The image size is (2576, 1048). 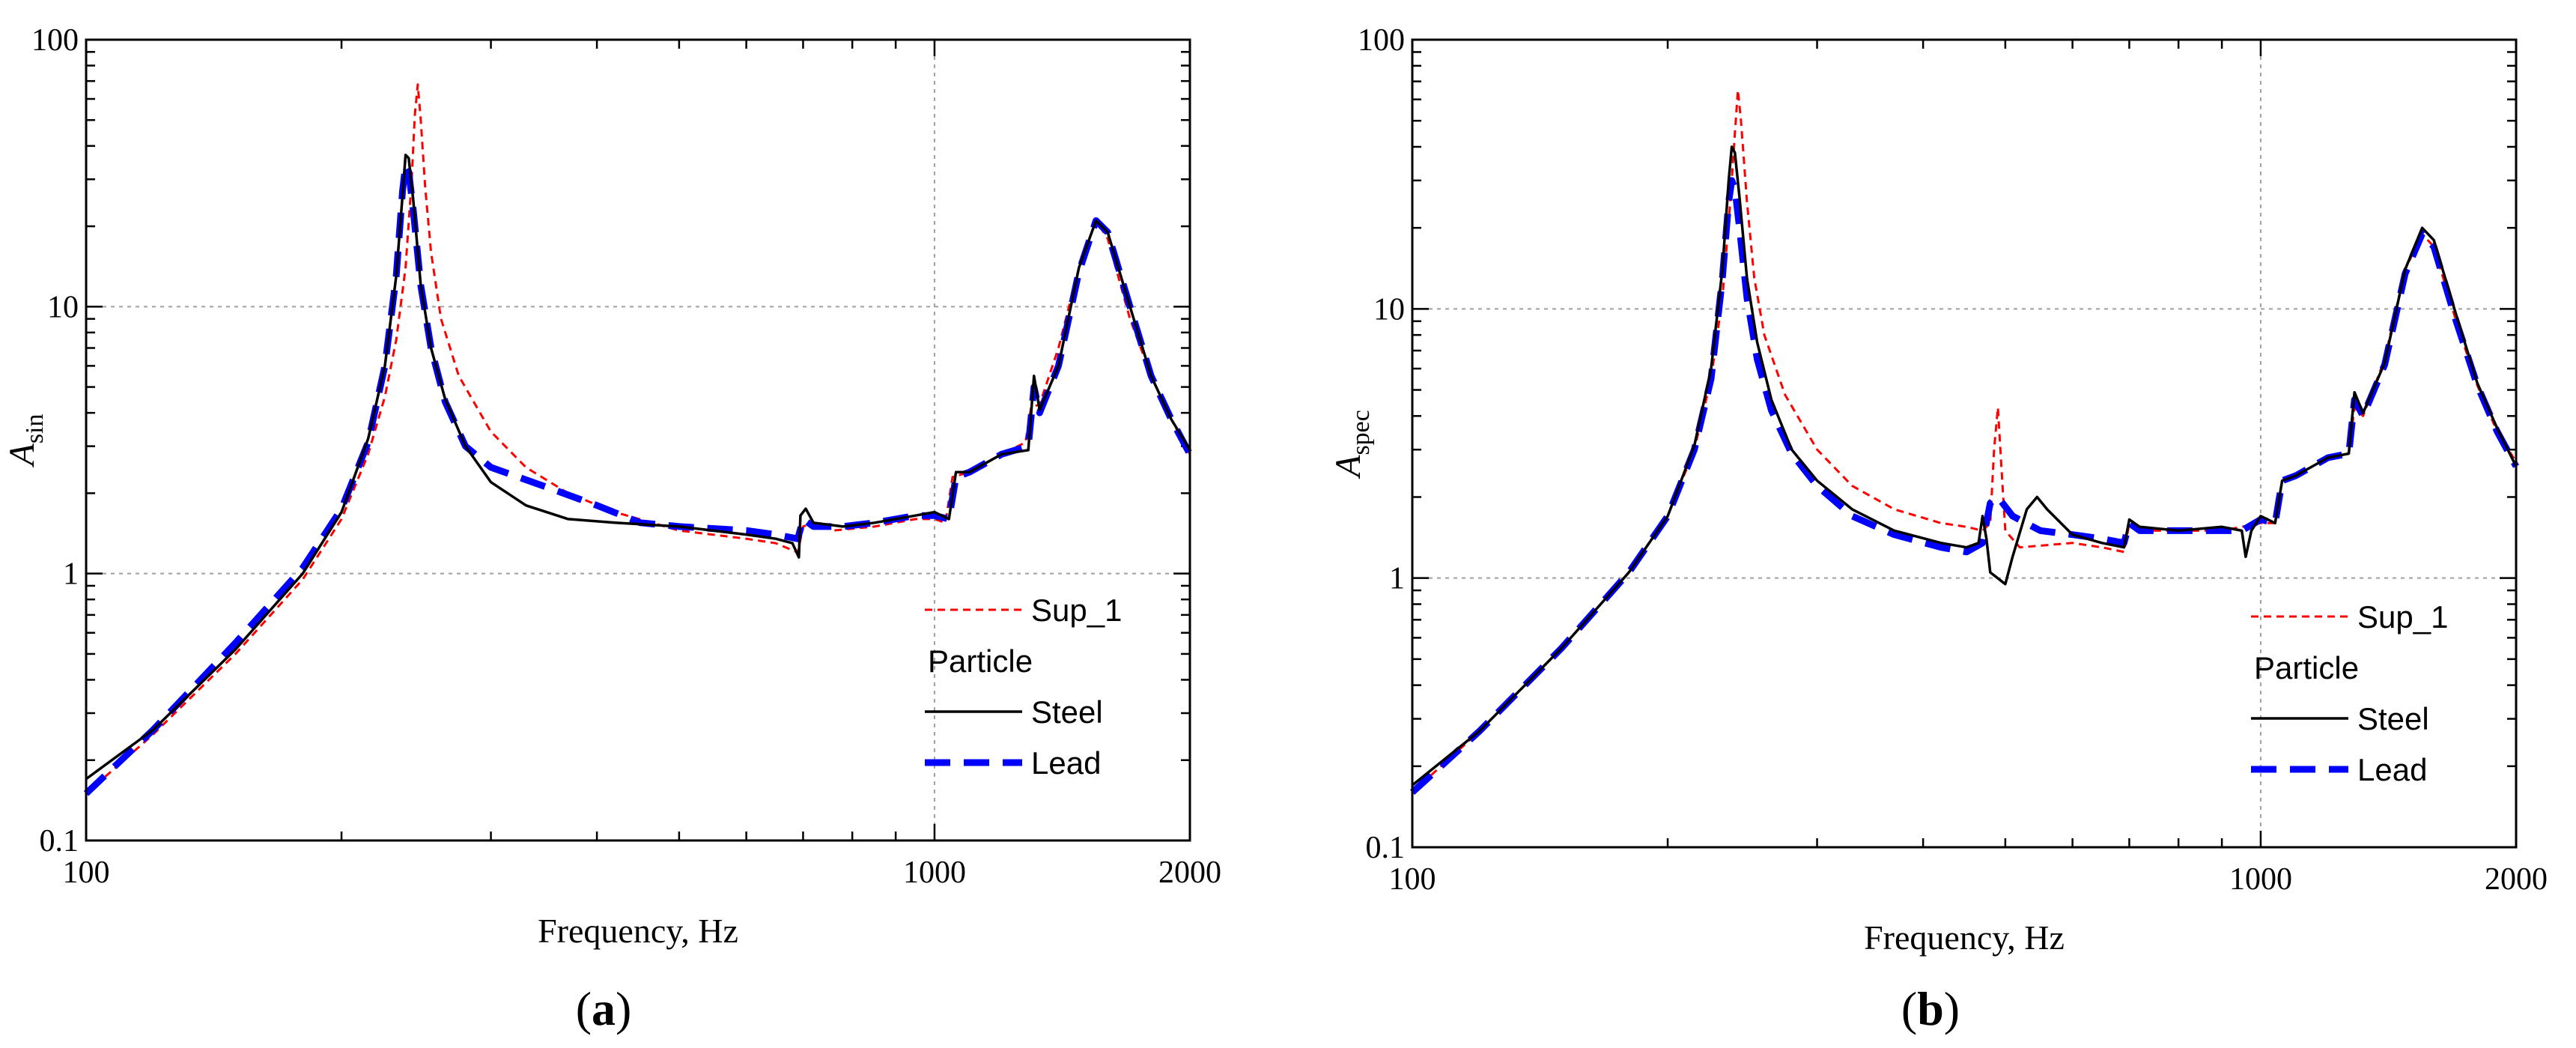 I want to click on y-axis-label-sub: spec, so click(x=1361, y=432).